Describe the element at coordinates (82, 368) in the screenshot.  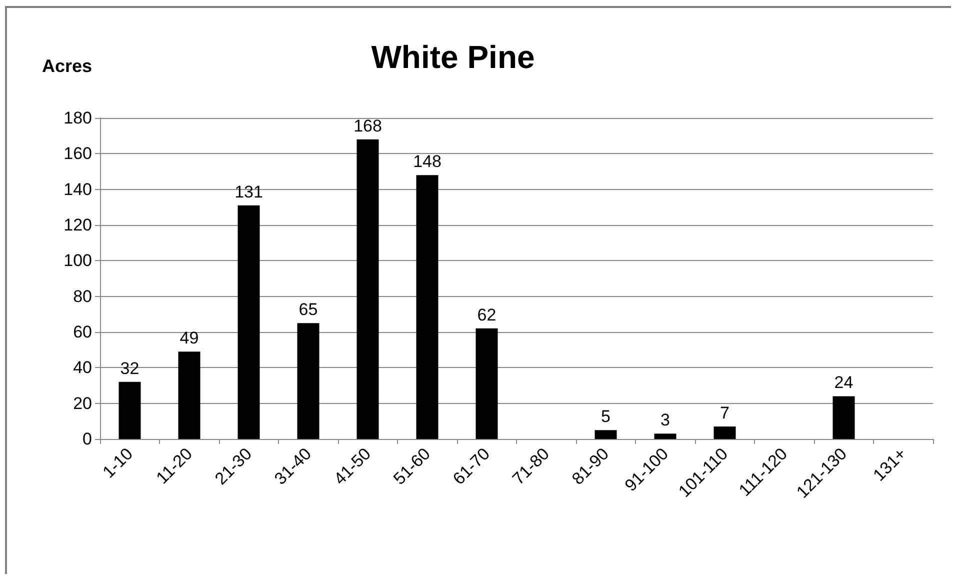
I see `y-tick-label: 40` at that location.